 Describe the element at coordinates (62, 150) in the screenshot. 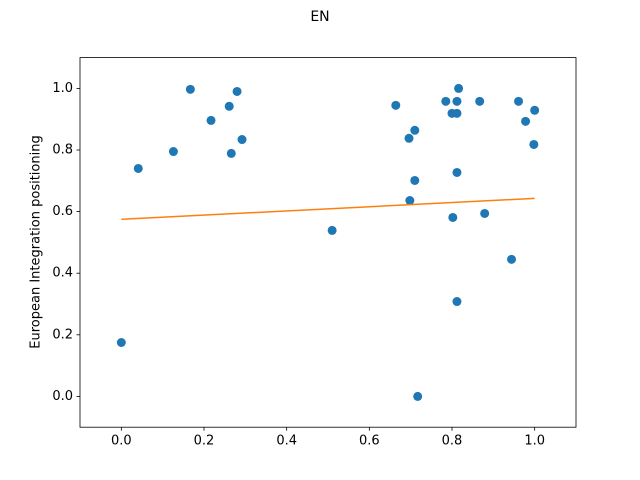

I see `y-tick-label: 0.8` at that location.